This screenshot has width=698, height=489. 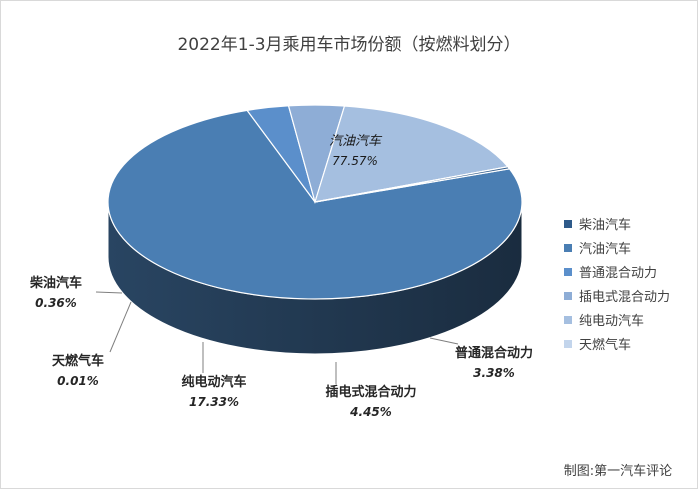 I want to click on data-label-name-3: 纯电动汽车, so click(x=213, y=382).